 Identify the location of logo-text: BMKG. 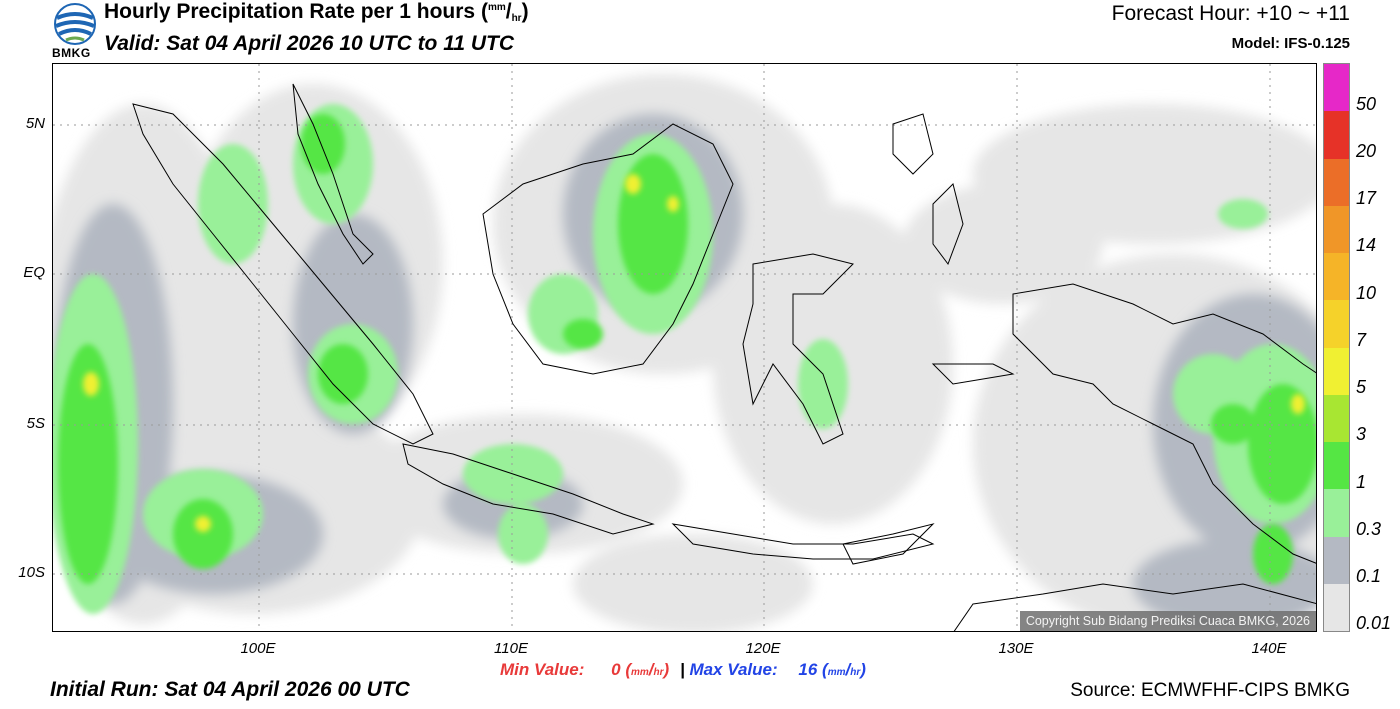
(71, 53).